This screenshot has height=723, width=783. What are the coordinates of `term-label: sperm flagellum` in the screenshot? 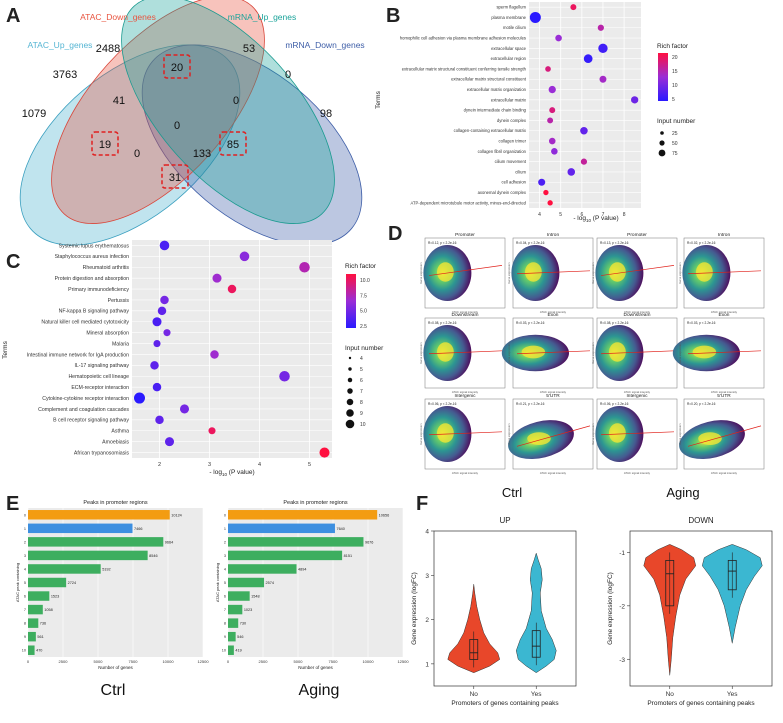 It's located at (511, 7).